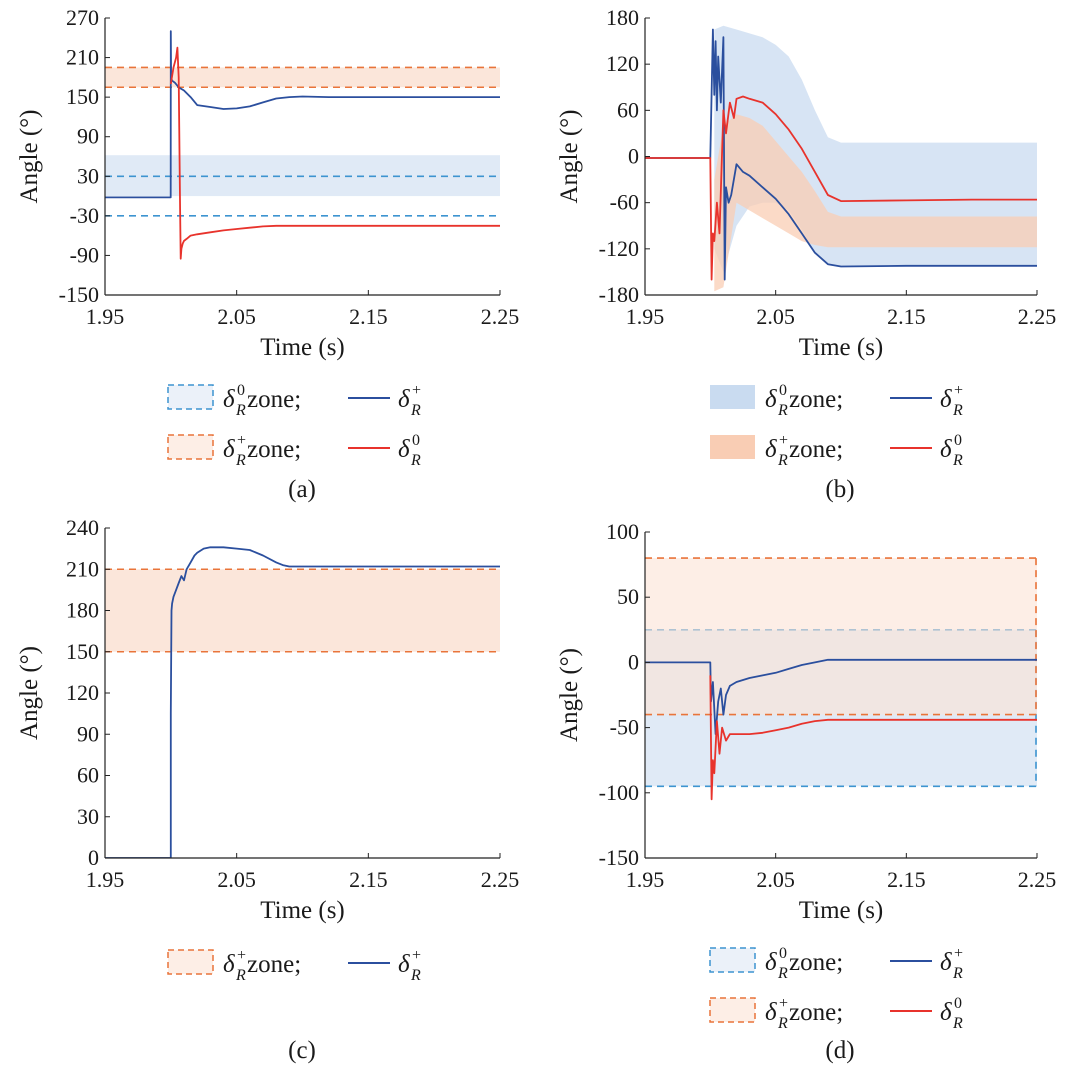  Describe the element at coordinates (84, 254) in the screenshot. I see `y-tick-label: -90` at that location.